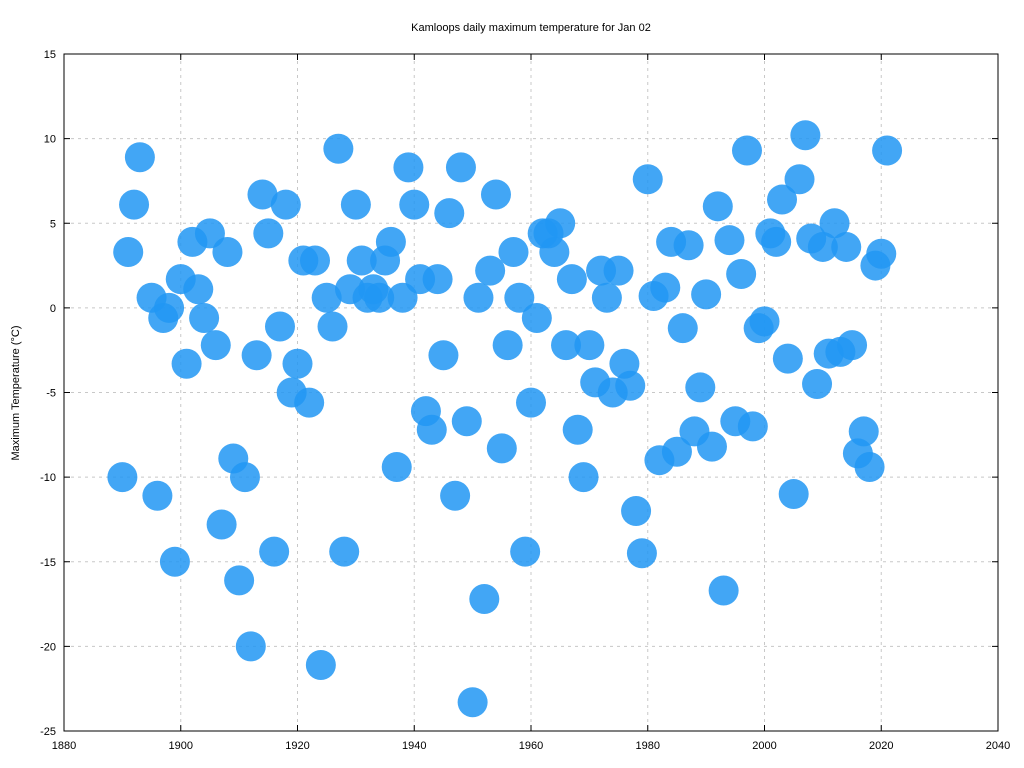 This screenshot has width=1024, height=768. Describe the element at coordinates (48, 732) in the screenshot. I see `y-tick-label: -25` at that location.